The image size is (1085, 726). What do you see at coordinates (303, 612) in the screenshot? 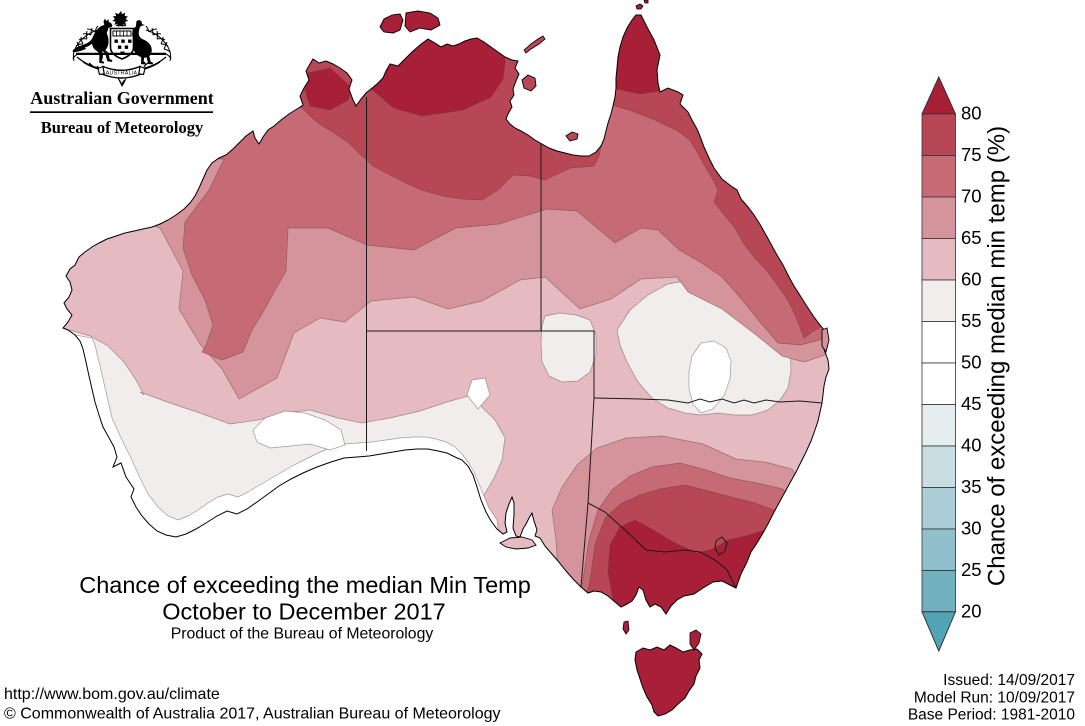
I see `svg-text: October to December 2017` at bounding box center [303, 612].